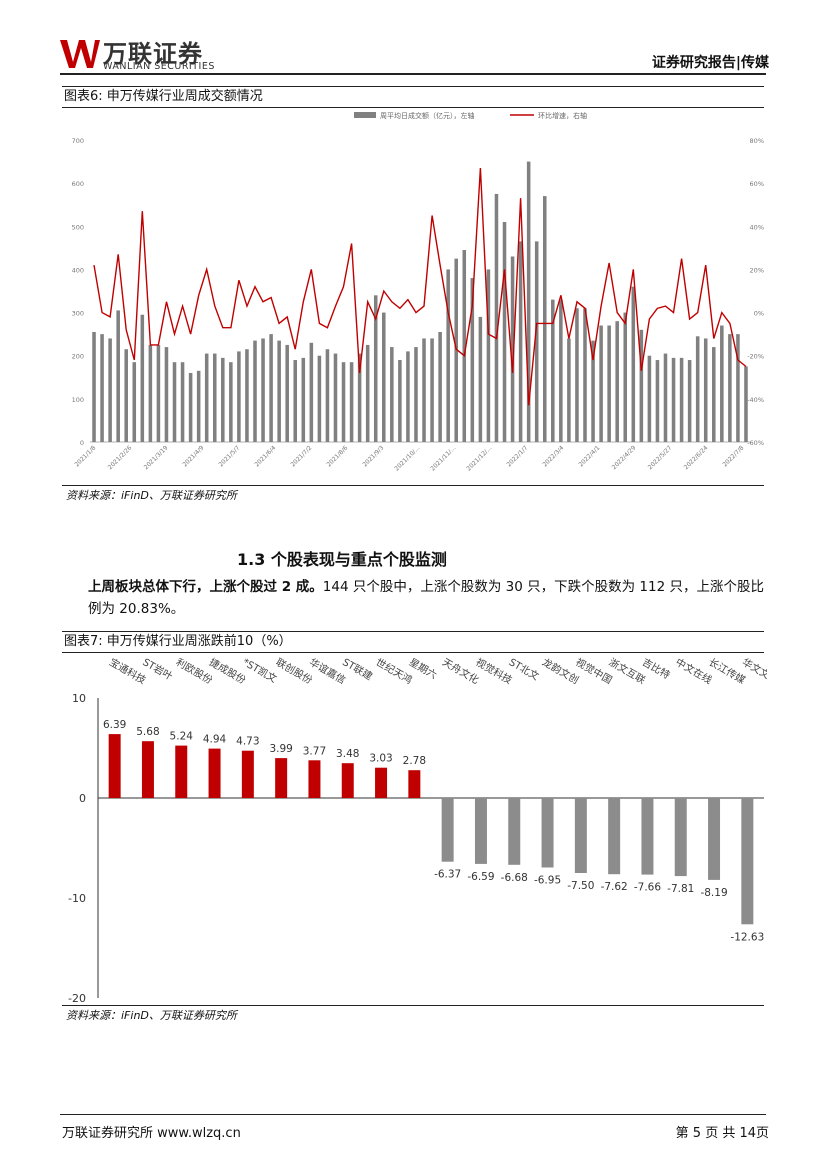 Image resolution: width=827 pixels, height=1169 pixels. What do you see at coordinates (163, 96) in the screenshot?
I see `figure6-caption-text: 图表6: 申万传媒行业周成交额情况` at bounding box center [163, 96].